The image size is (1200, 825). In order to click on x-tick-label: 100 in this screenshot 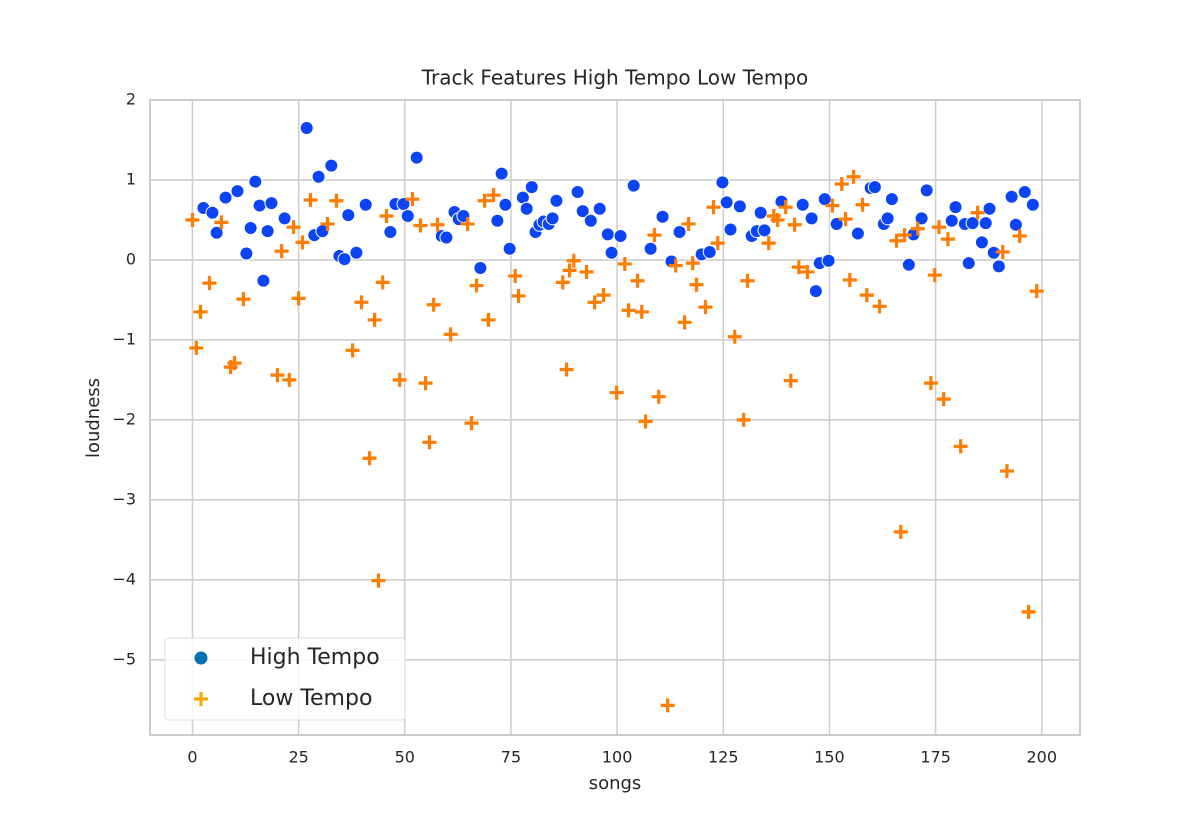, I will do `click(617, 757)`.